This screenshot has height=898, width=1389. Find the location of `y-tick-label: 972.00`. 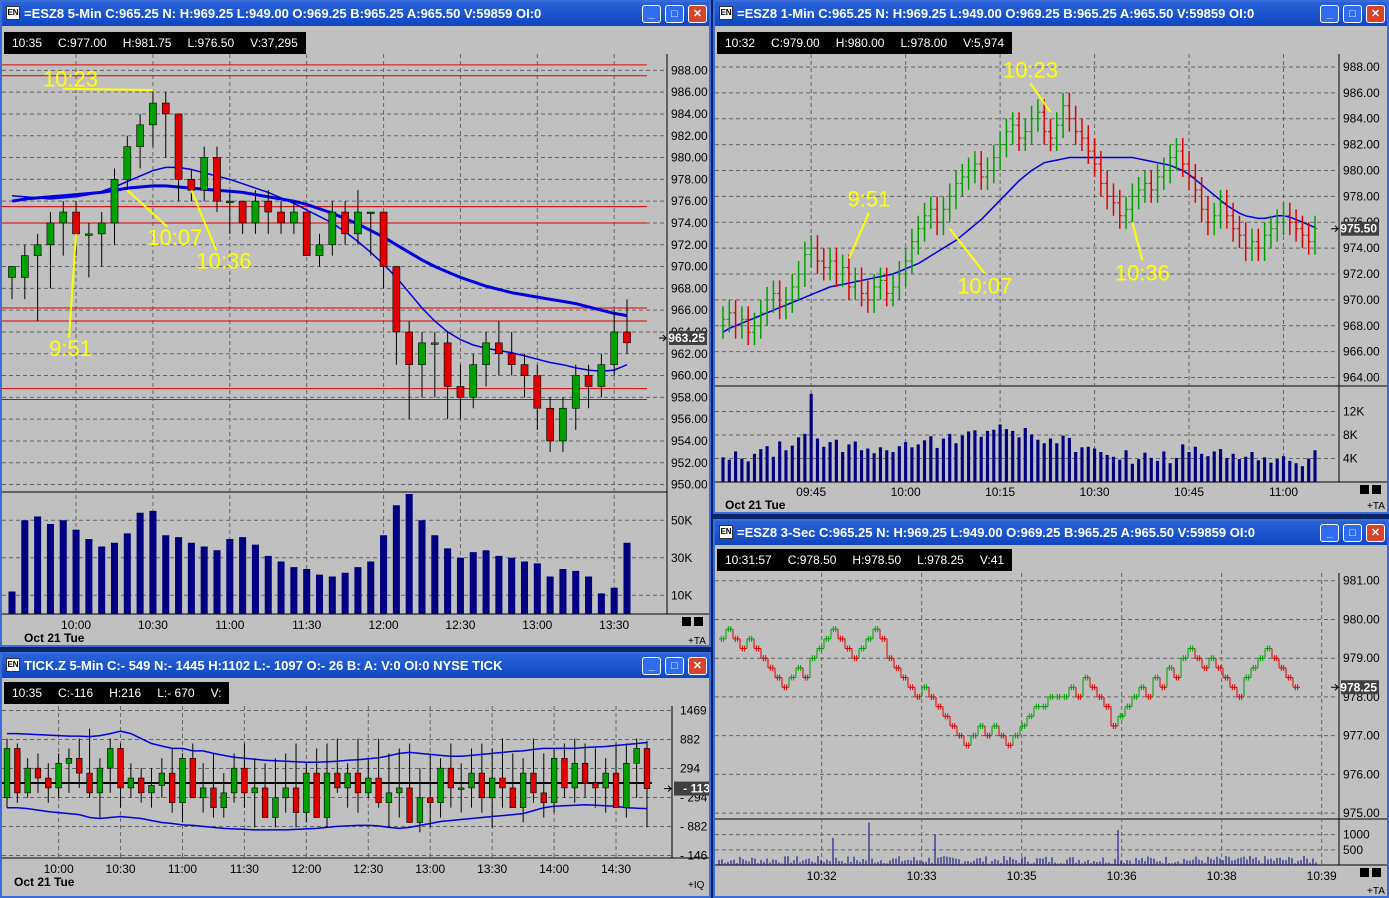

y-tick-label: 972.00 is located at coordinates (1361, 274).